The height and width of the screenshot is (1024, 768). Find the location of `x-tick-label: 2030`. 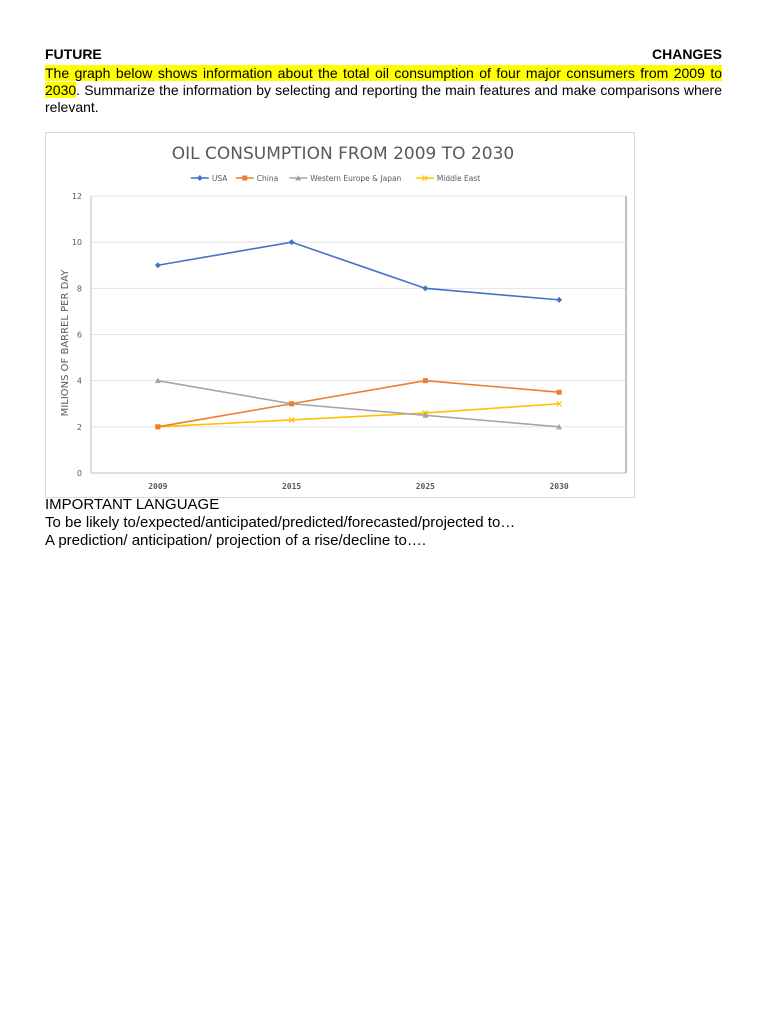

x-tick-label: 2030 is located at coordinates (558, 486).